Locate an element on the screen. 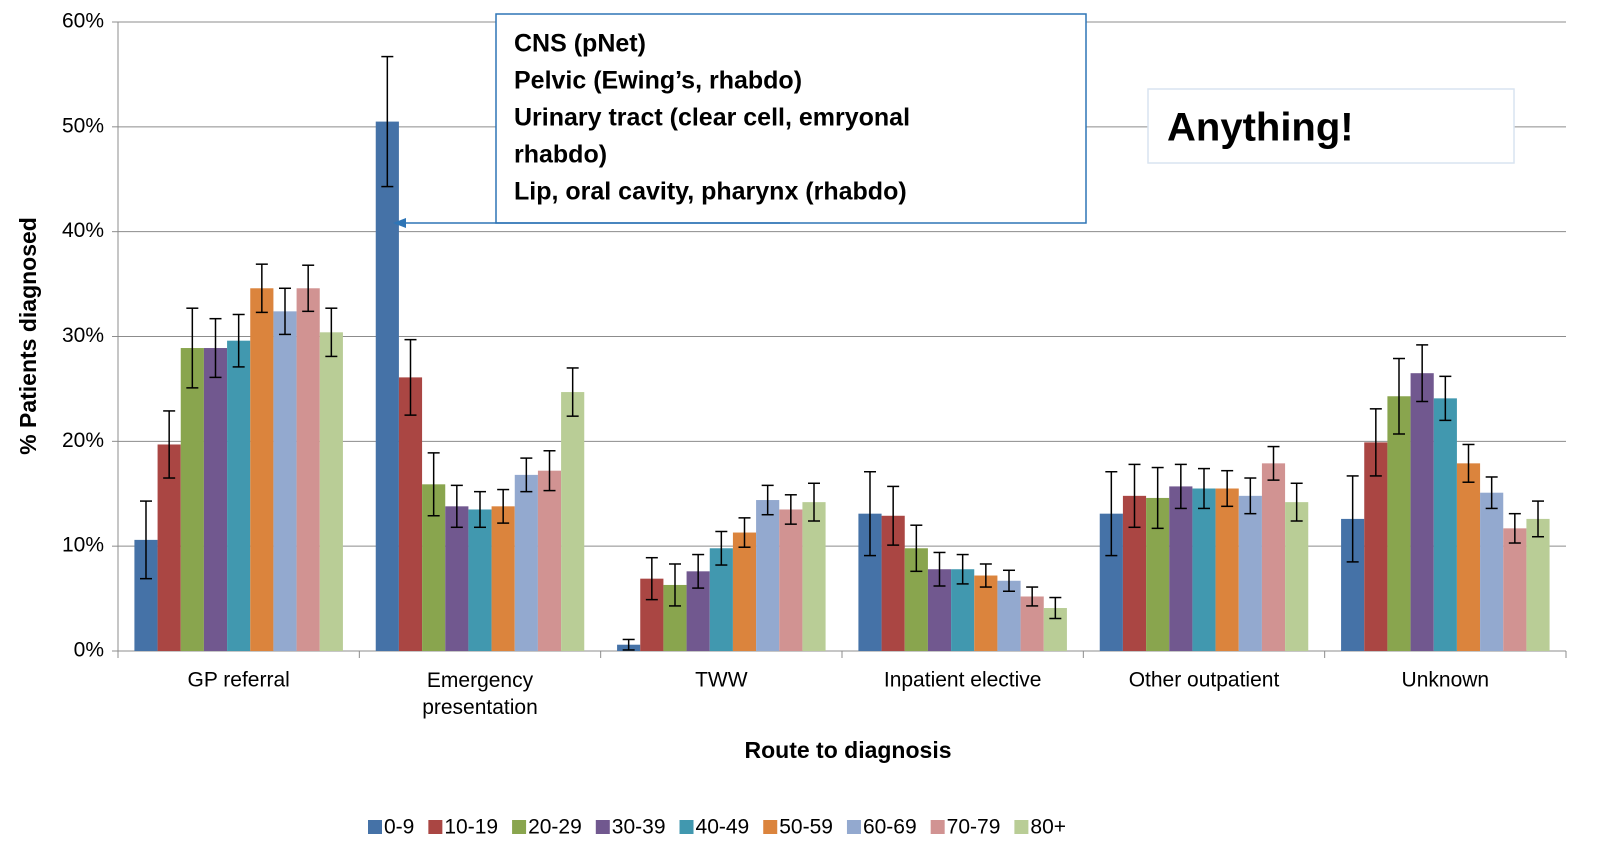  legend-label: 0-9 is located at coordinates (399, 827).